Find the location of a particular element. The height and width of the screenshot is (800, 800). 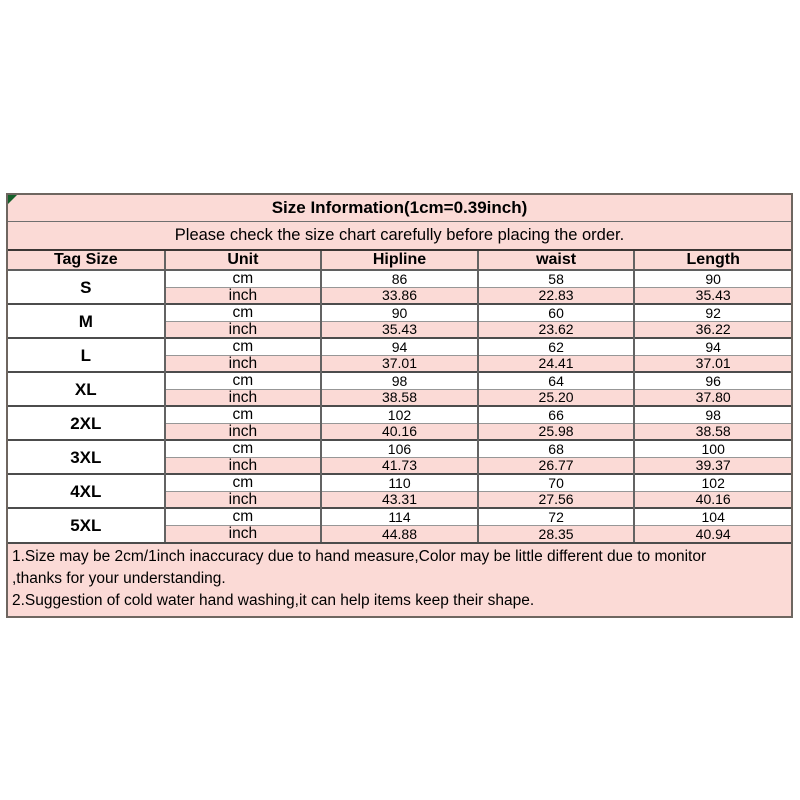

waist-cm-cell: 70 is located at coordinates (555, 482).